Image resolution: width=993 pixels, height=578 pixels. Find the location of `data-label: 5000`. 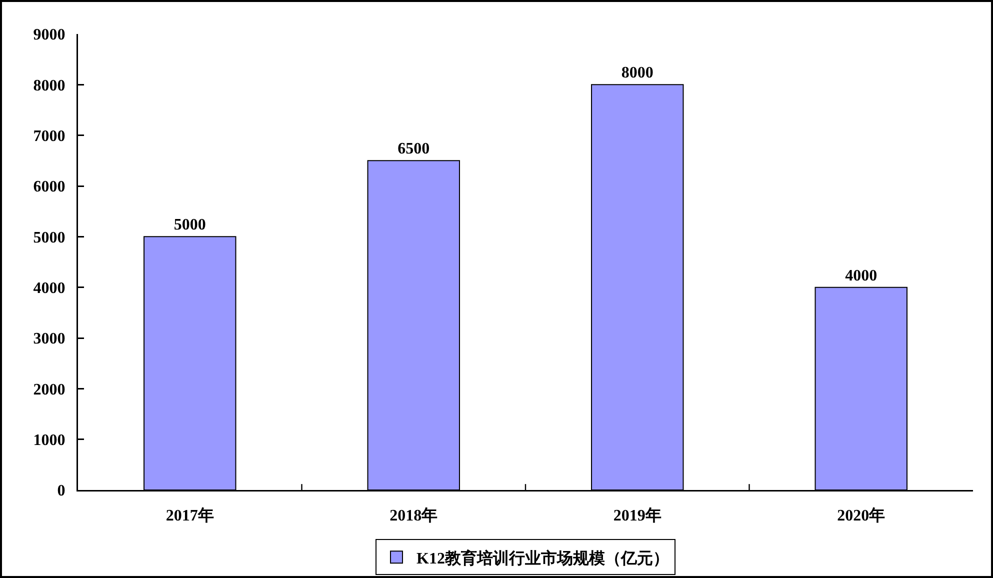

data-label: 5000 is located at coordinates (190, 225).